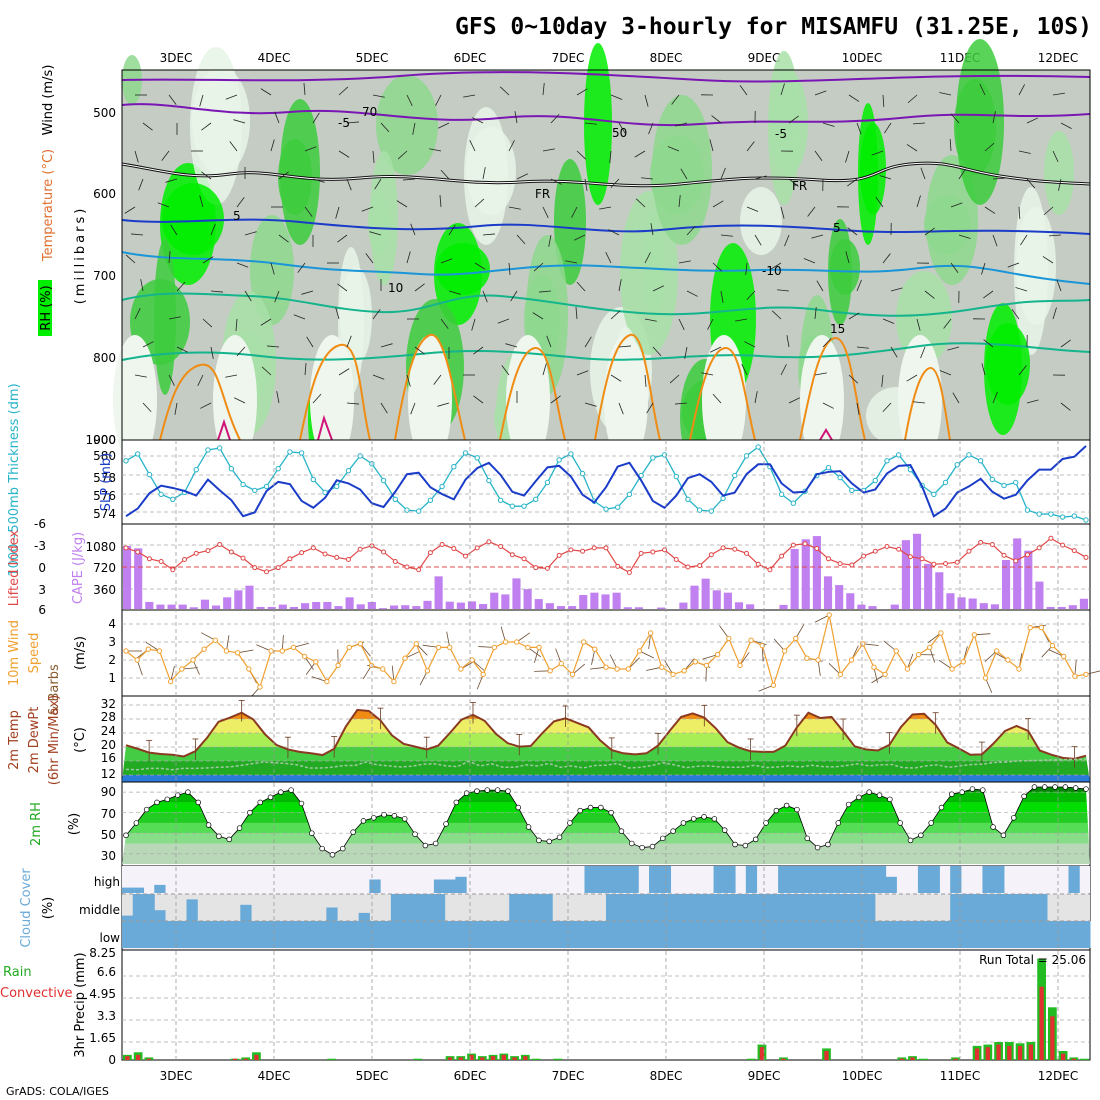 Image resolution: width=1100 pixels, height=1100 pixels. Describe the element at coordinates (102, 953) in the screenshot. I see `y-tick-label: 8.25` at that location.